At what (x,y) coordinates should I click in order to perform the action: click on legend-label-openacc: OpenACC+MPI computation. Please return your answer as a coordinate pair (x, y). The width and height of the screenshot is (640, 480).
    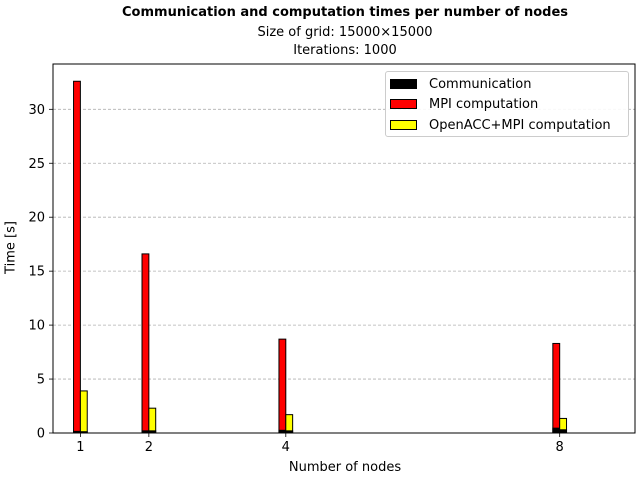
    Looking at the image, I should click on (520, 125).